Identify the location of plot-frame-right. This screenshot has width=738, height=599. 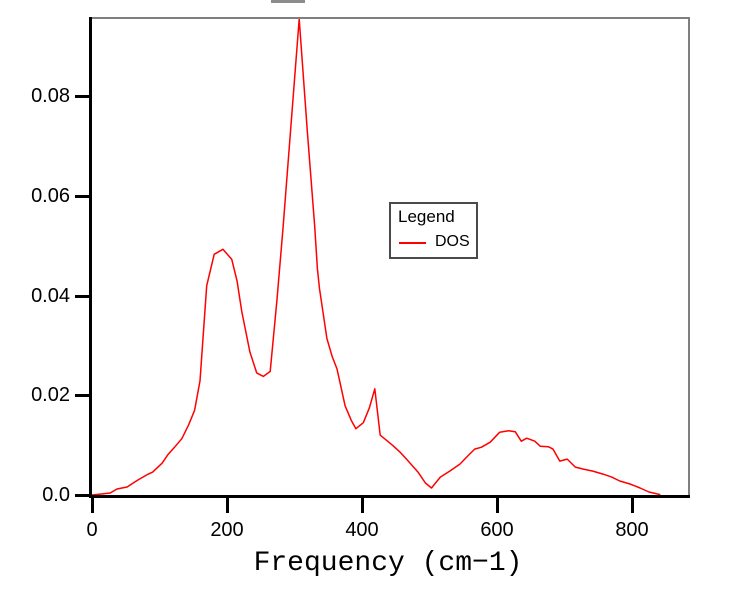
(689, 257).